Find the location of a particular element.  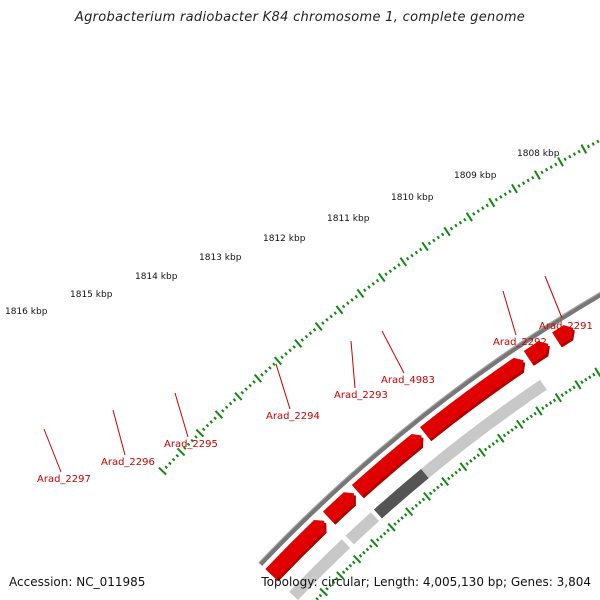

gene-label: Arad_2294 is located at coordinates (293, 416).